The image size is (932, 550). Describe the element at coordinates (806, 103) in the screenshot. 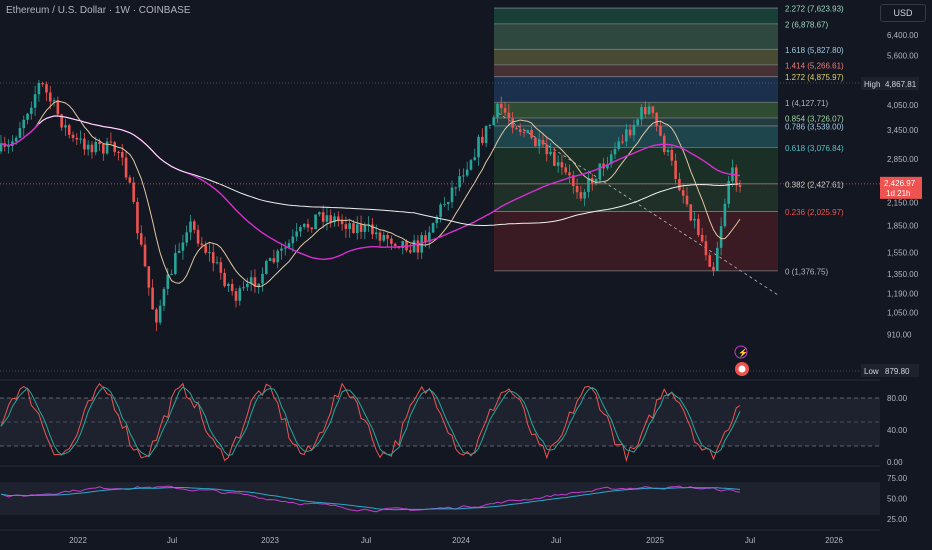

I see `fib-label: 1 (4,127.71)` at that location.